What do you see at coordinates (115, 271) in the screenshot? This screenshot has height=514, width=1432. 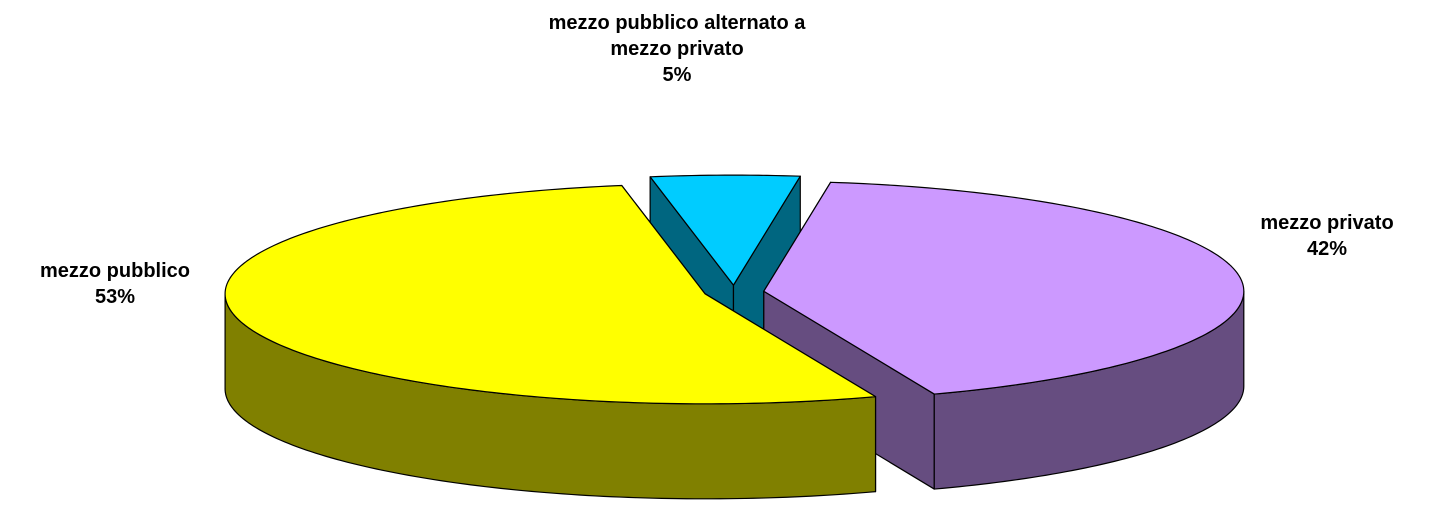 I see `category-label: mezzo pubblico` at bounding box center [115, 271].